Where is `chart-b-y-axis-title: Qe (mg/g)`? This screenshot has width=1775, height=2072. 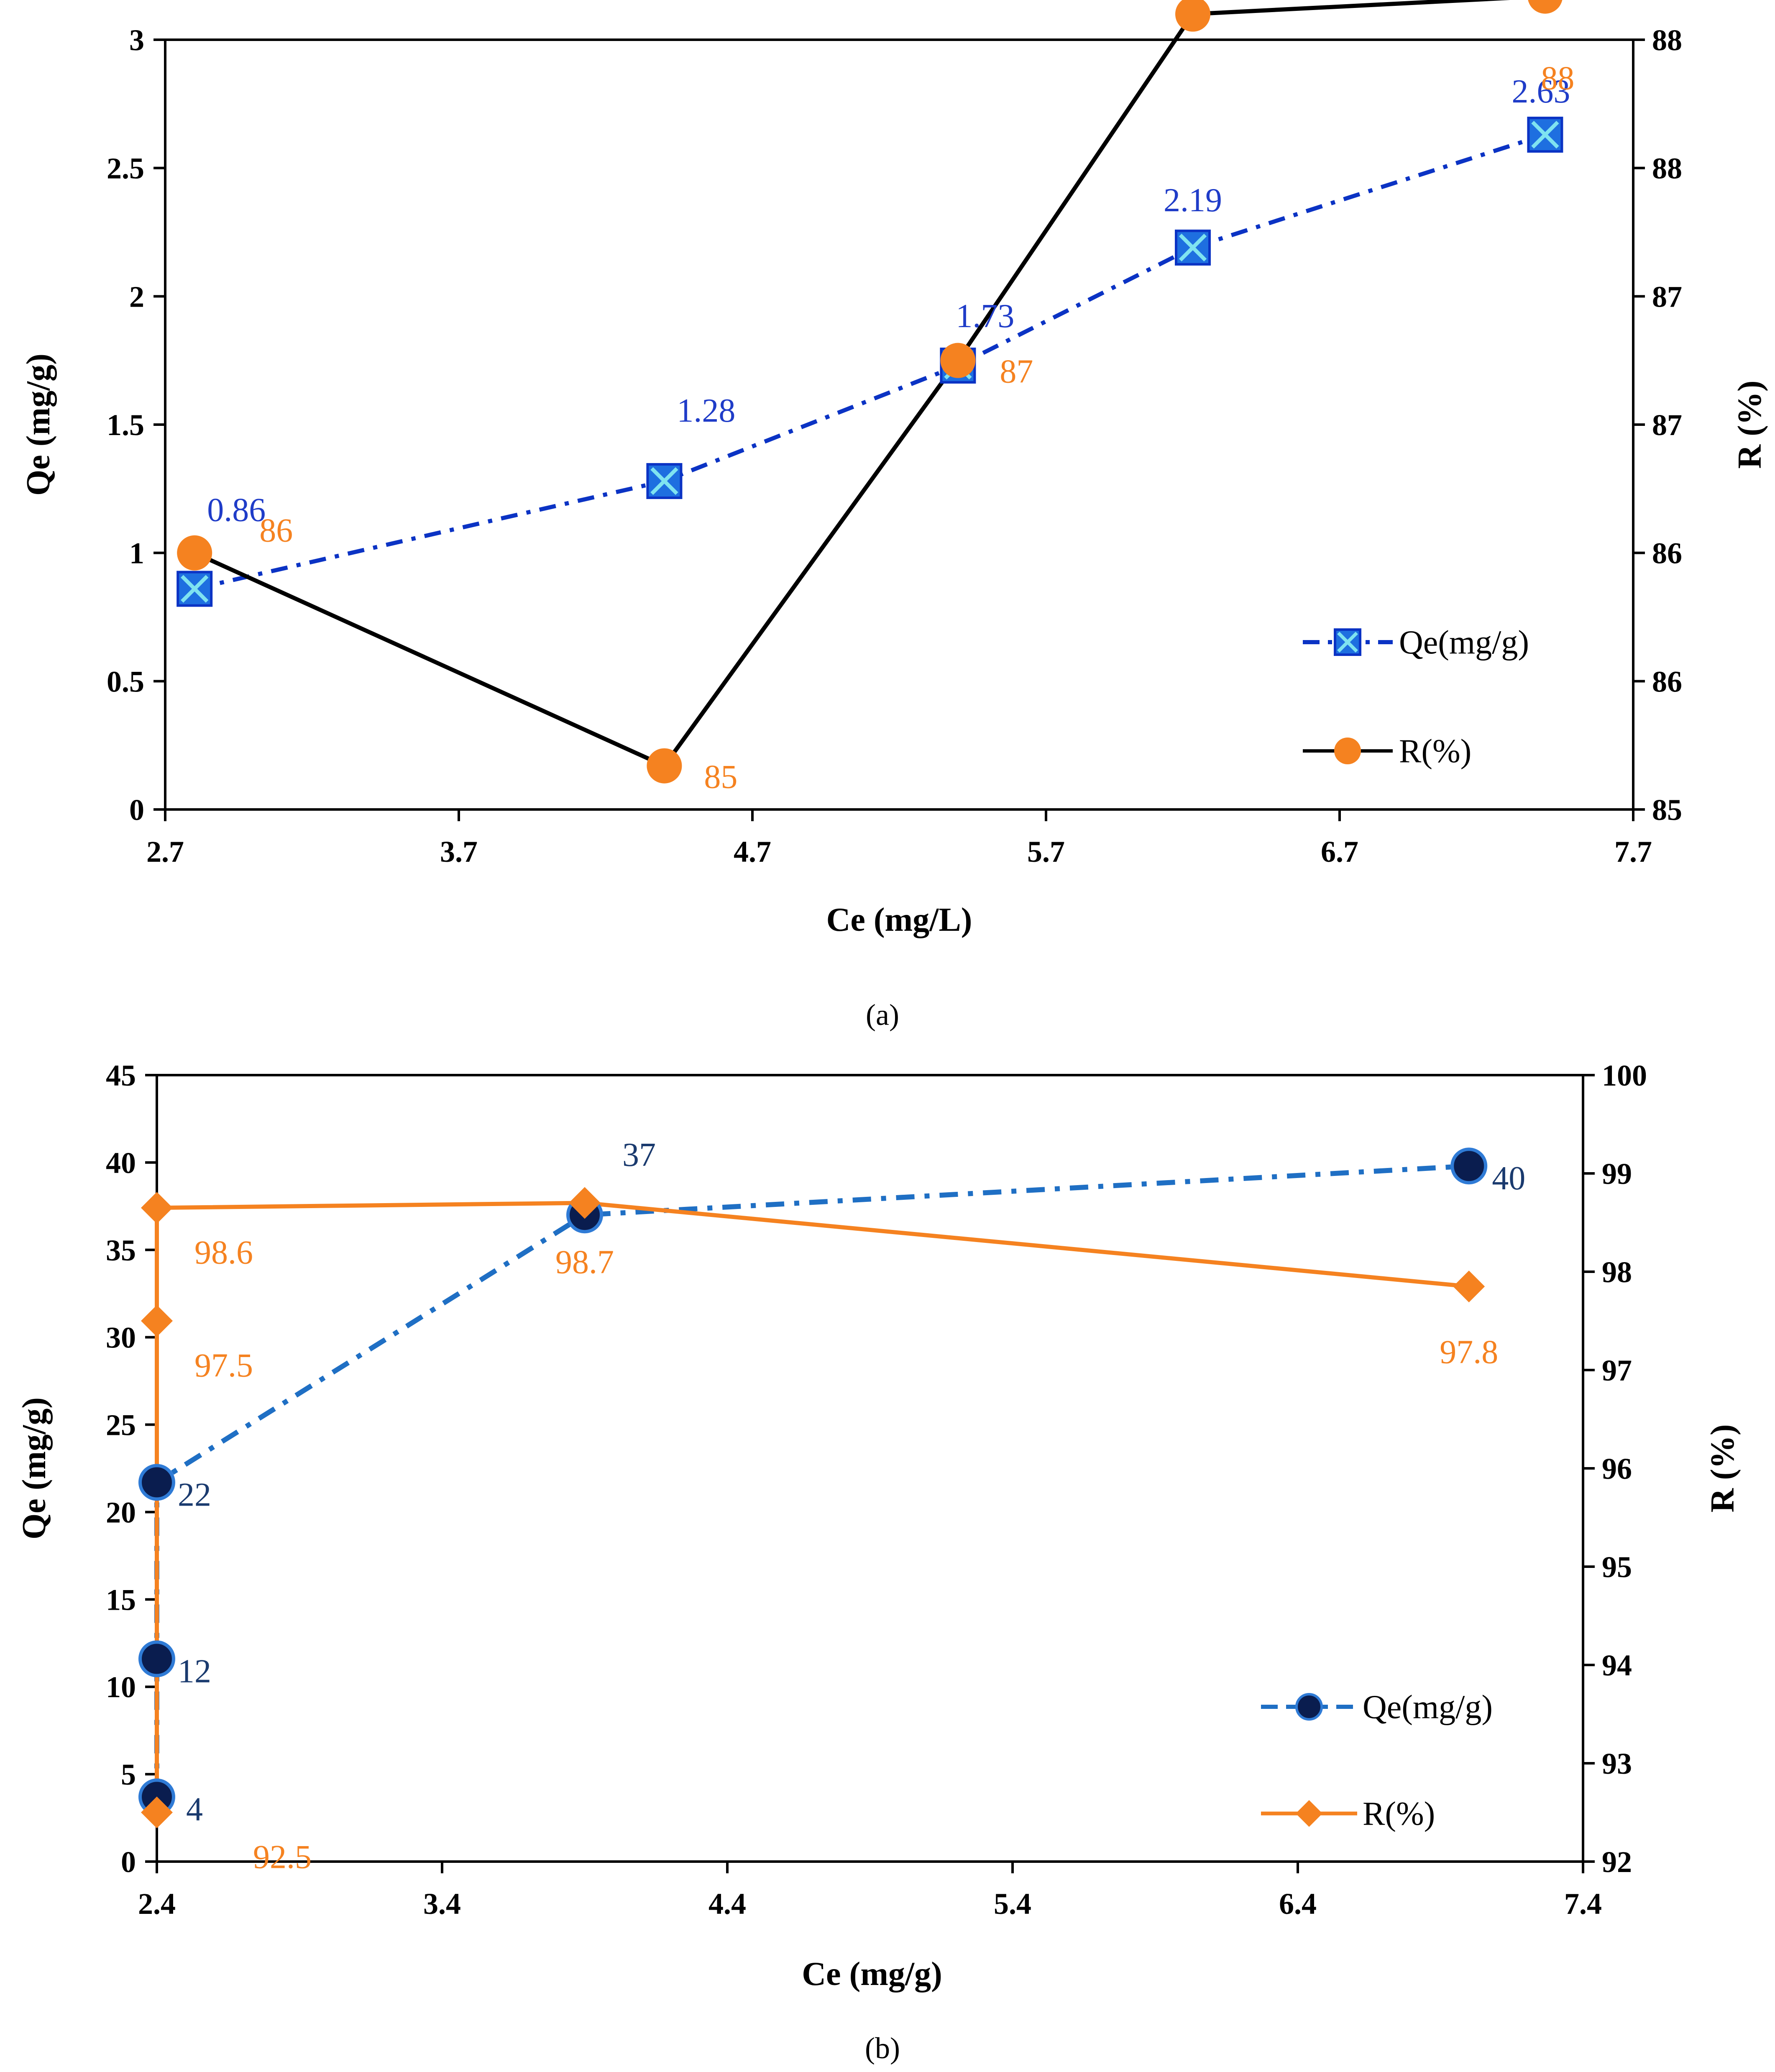 chart-b-y-axis-title: Qe (mg/g) is located at coordinates (34, 1468).